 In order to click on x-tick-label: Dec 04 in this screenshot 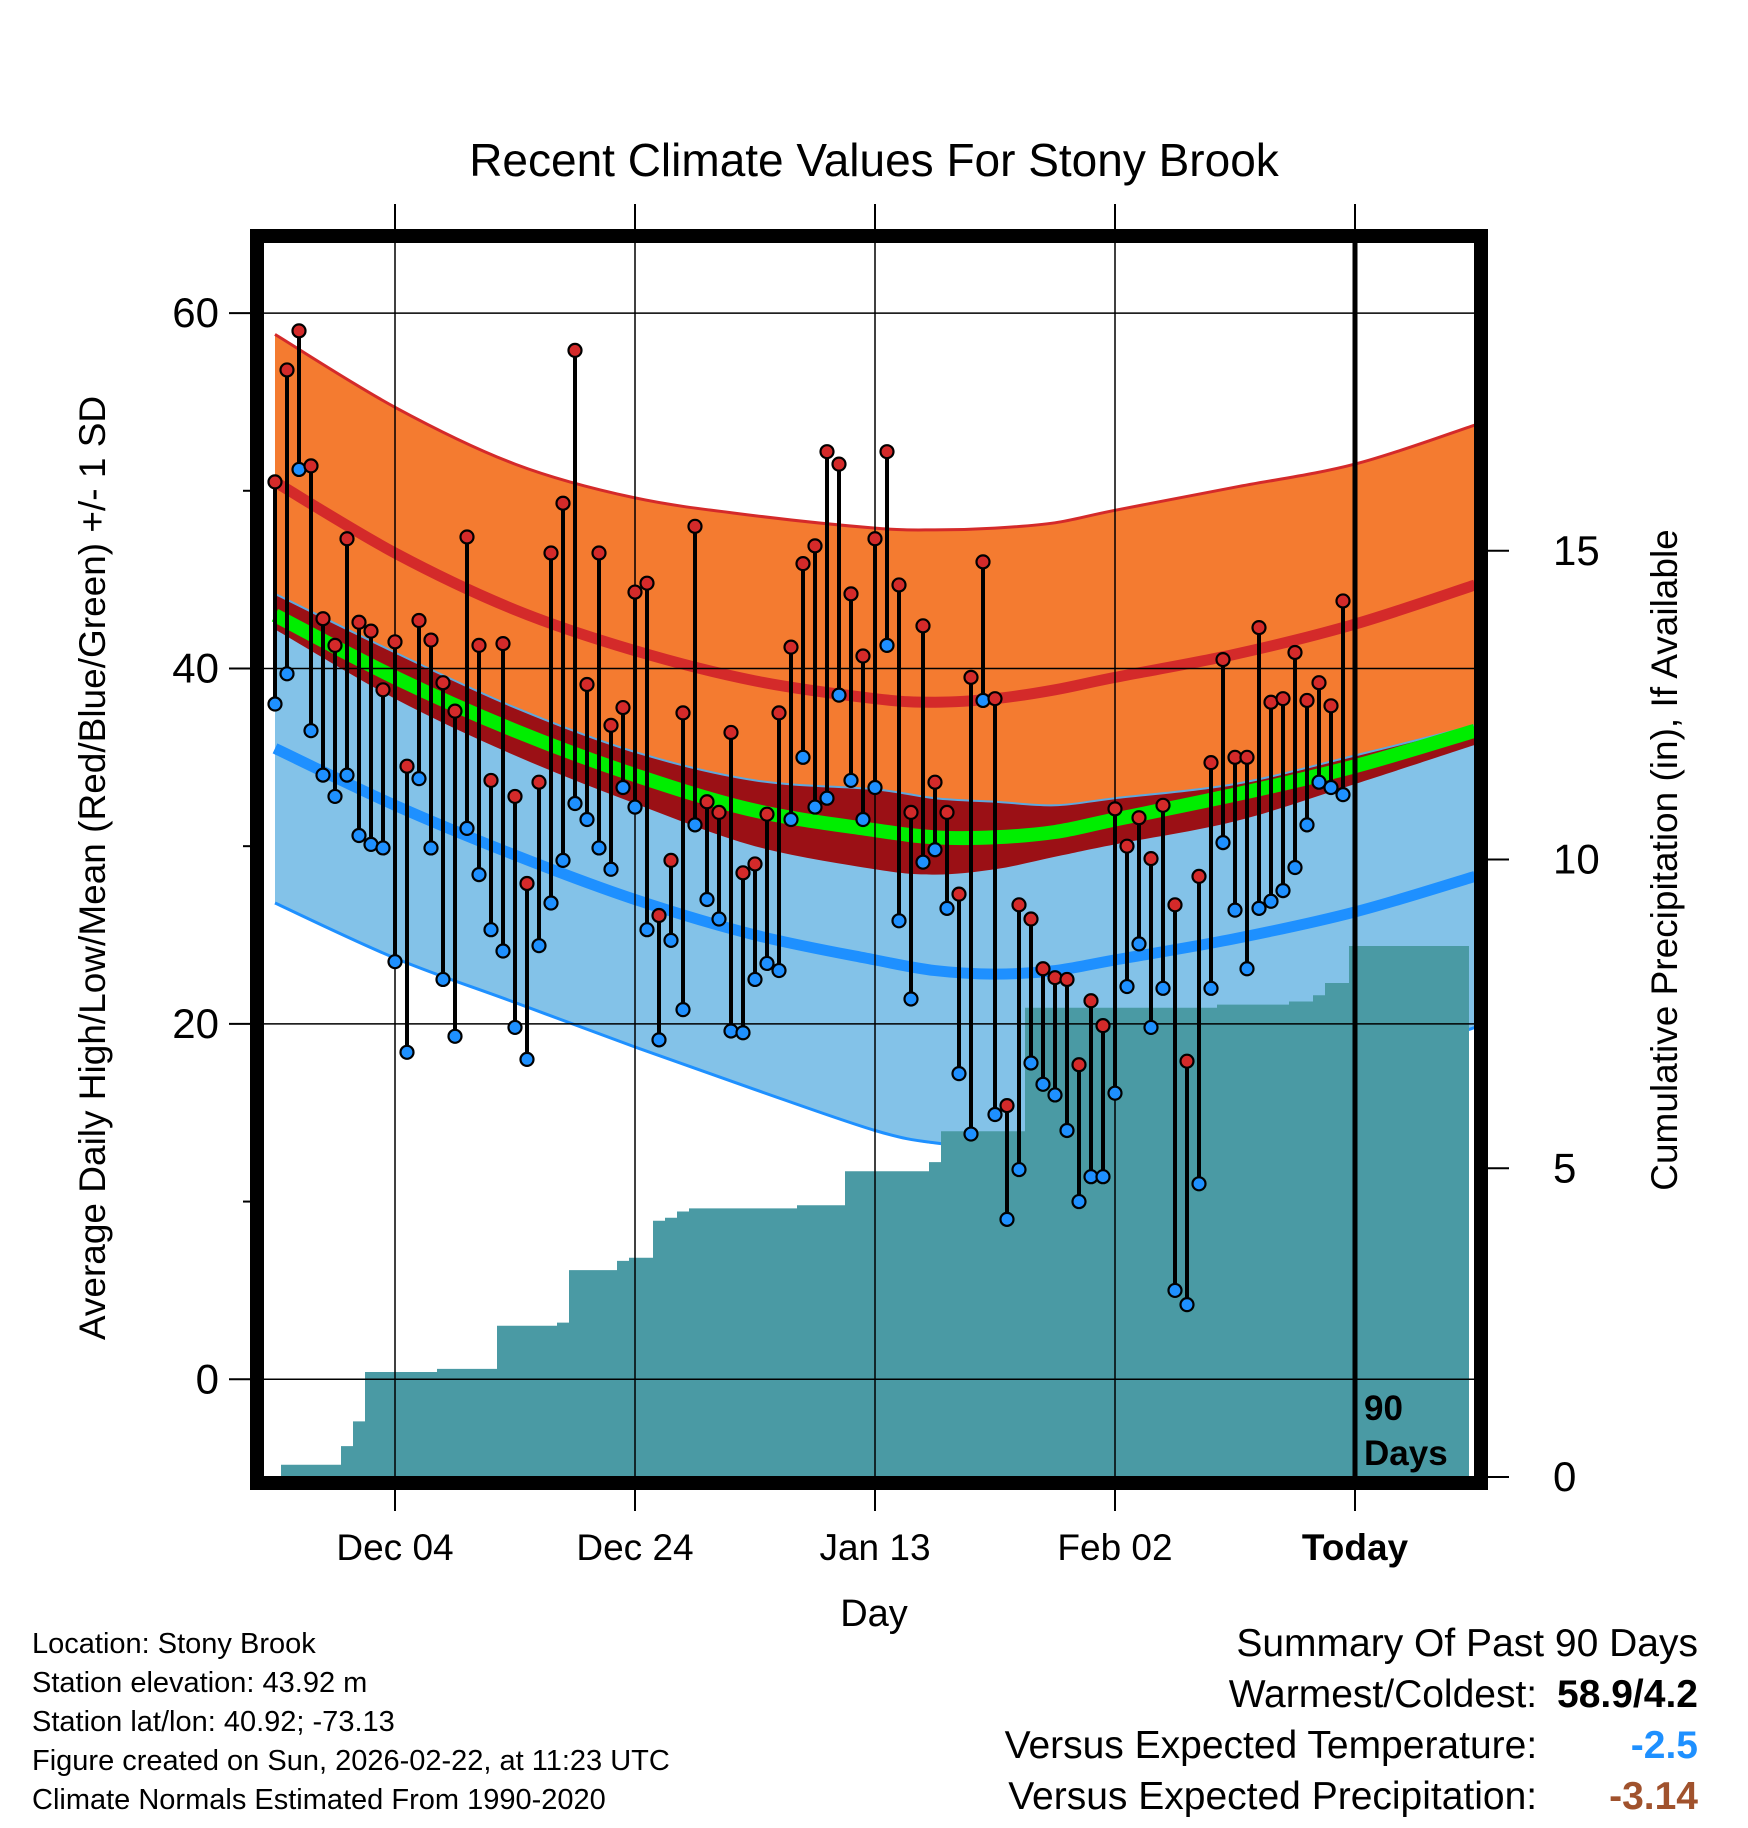, I will do `click(394, 1547)`.